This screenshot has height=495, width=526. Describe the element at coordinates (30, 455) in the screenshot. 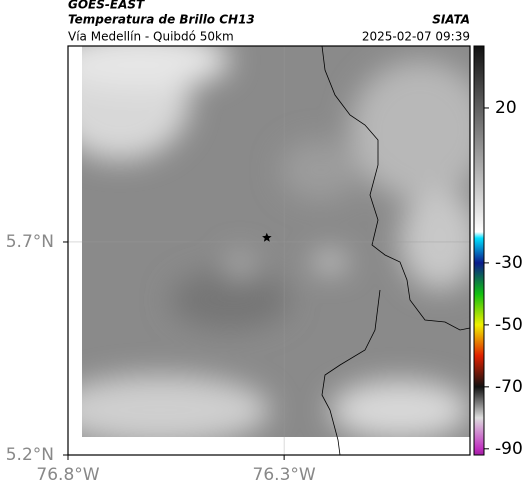

I see `y-tick-label: 5.2°N` at that location.